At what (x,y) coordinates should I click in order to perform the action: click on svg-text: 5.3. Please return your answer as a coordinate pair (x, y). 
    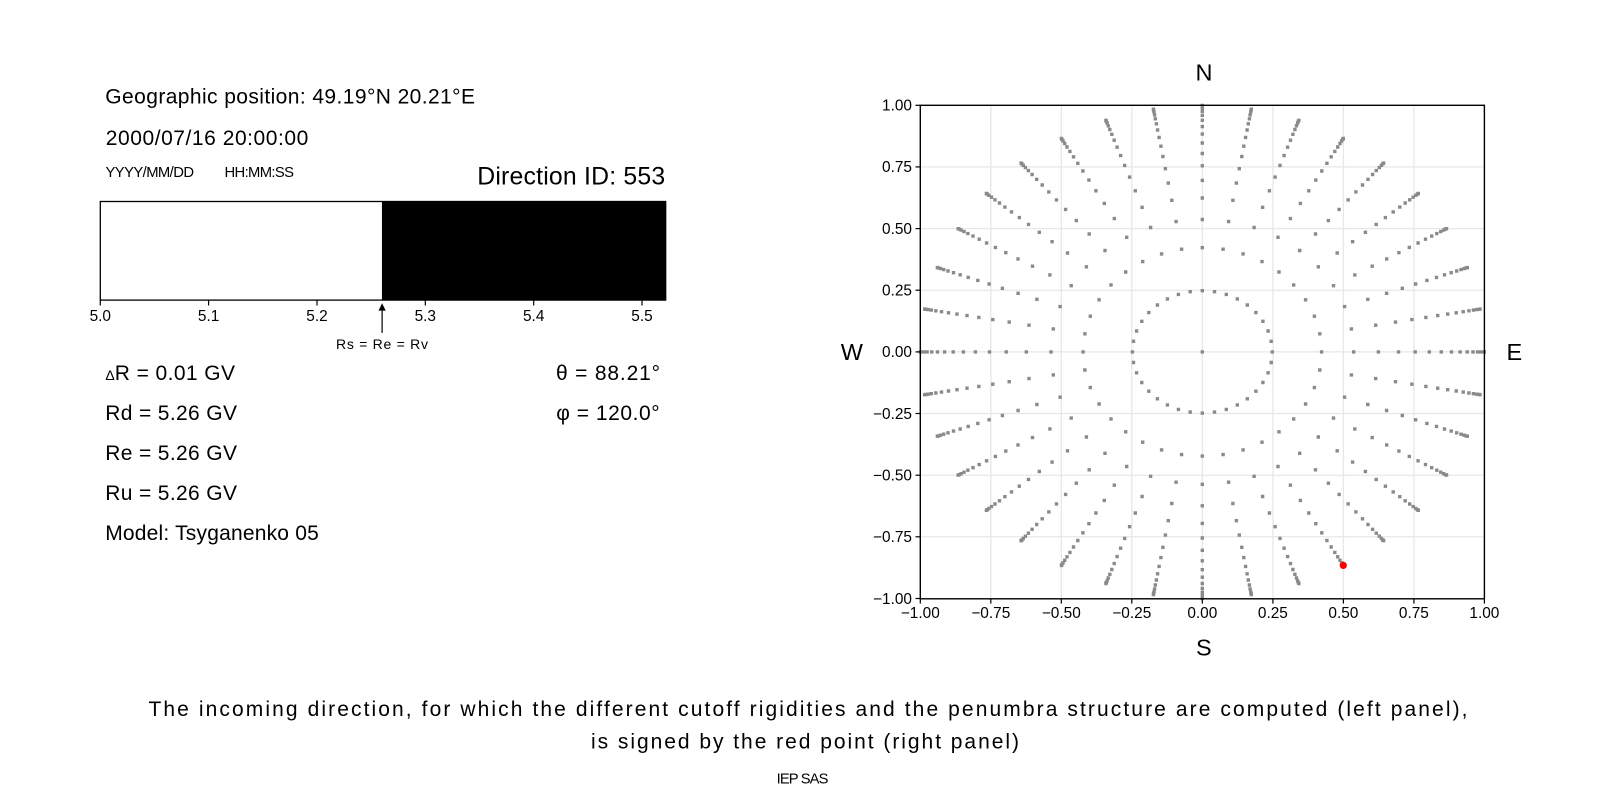
    Looking at the image, I should click on (425, 316).